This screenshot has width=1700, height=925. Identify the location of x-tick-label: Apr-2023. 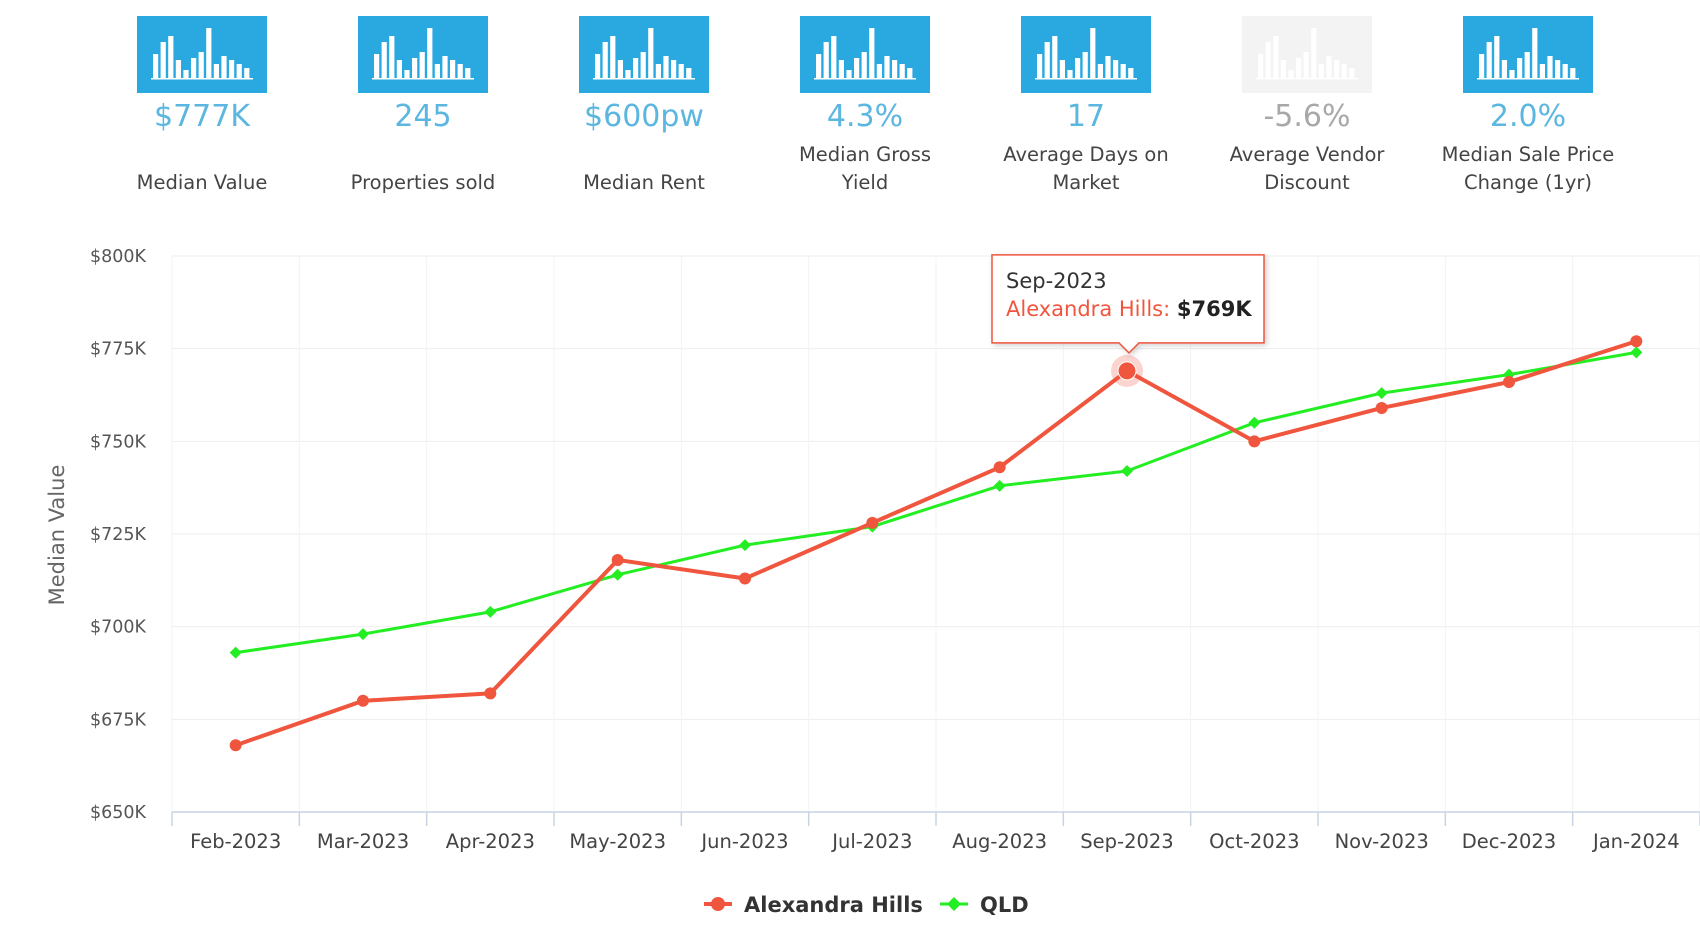
(490, 841).